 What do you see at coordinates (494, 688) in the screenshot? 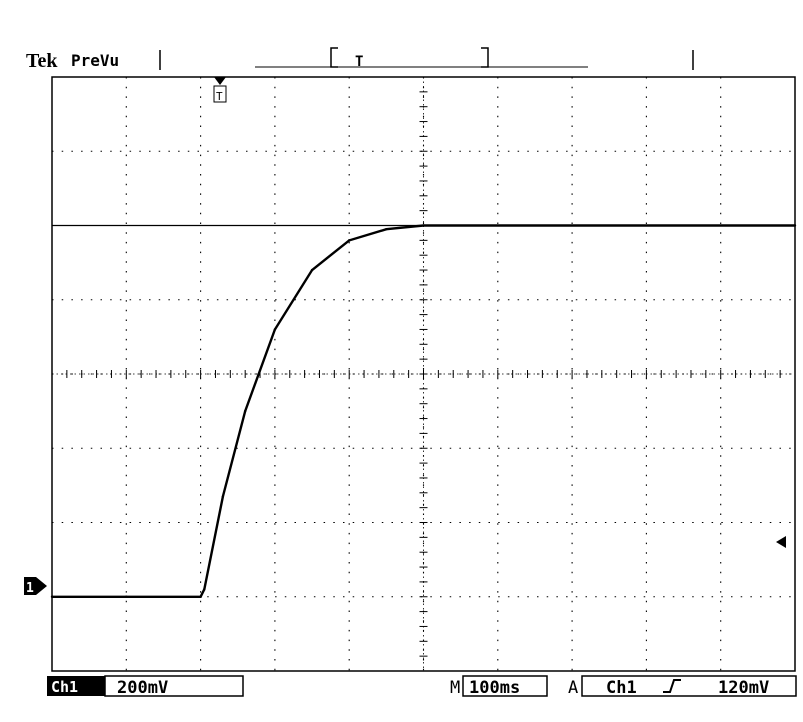
I see `timebase-value: 100ms` at bounding box center [494, 688].